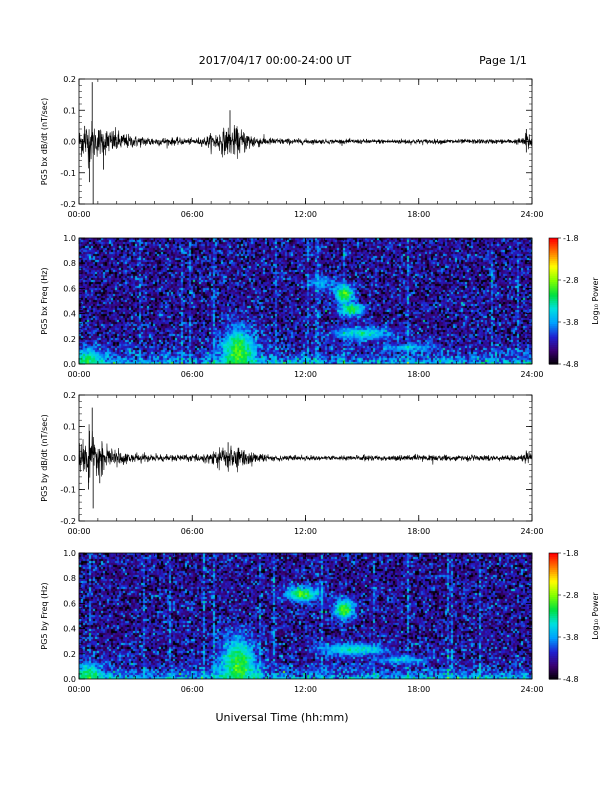 This screenshot has height=792, width=612. Describe the element at coordinates (69, 427) in the screenshot. I see `y-tick-label: 0.1` at that location.